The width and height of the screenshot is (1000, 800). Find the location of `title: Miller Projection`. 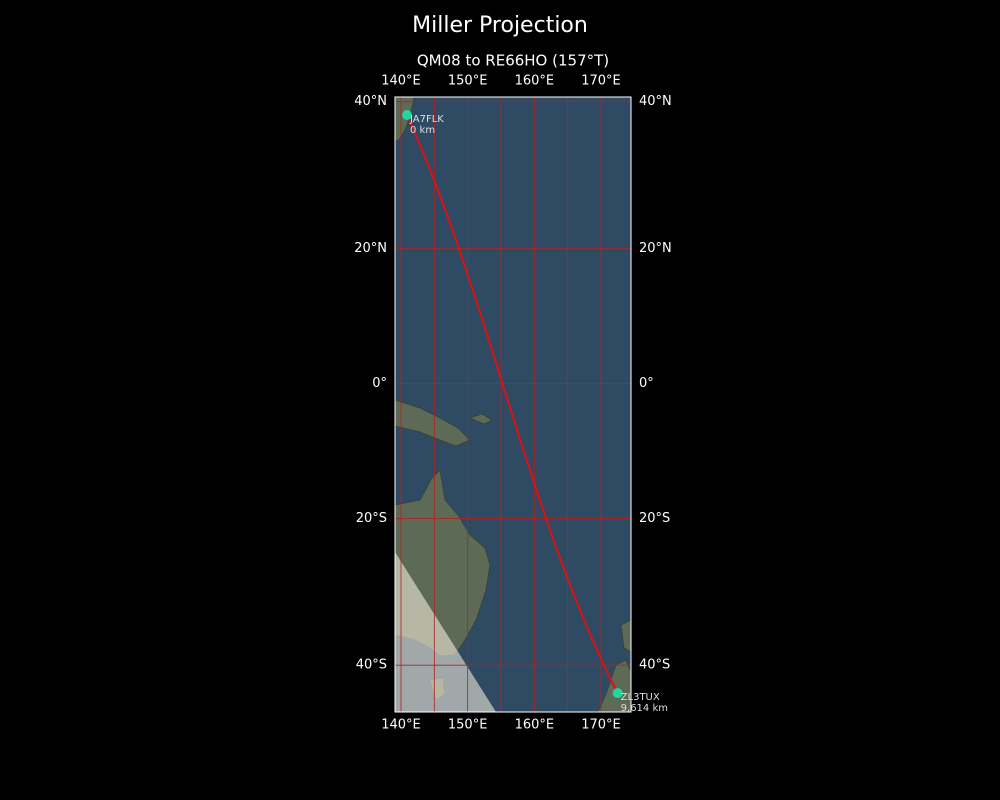

title: Miller Projection is located at coordinates (500, 25).